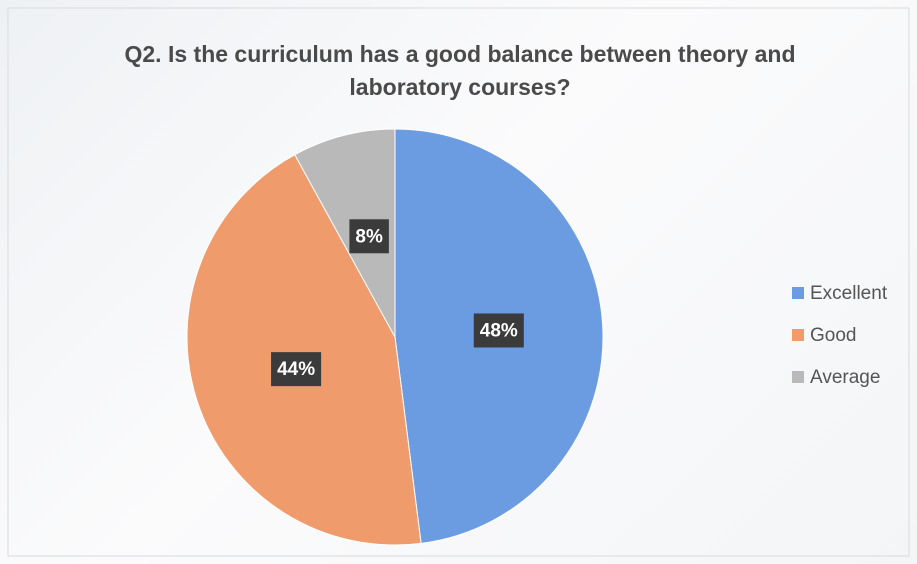 The width and height of the screenshot is (917, 564). Describe the element at coordinates (833, 335) in the screenshot. I see `legend-label: Good` at that location.